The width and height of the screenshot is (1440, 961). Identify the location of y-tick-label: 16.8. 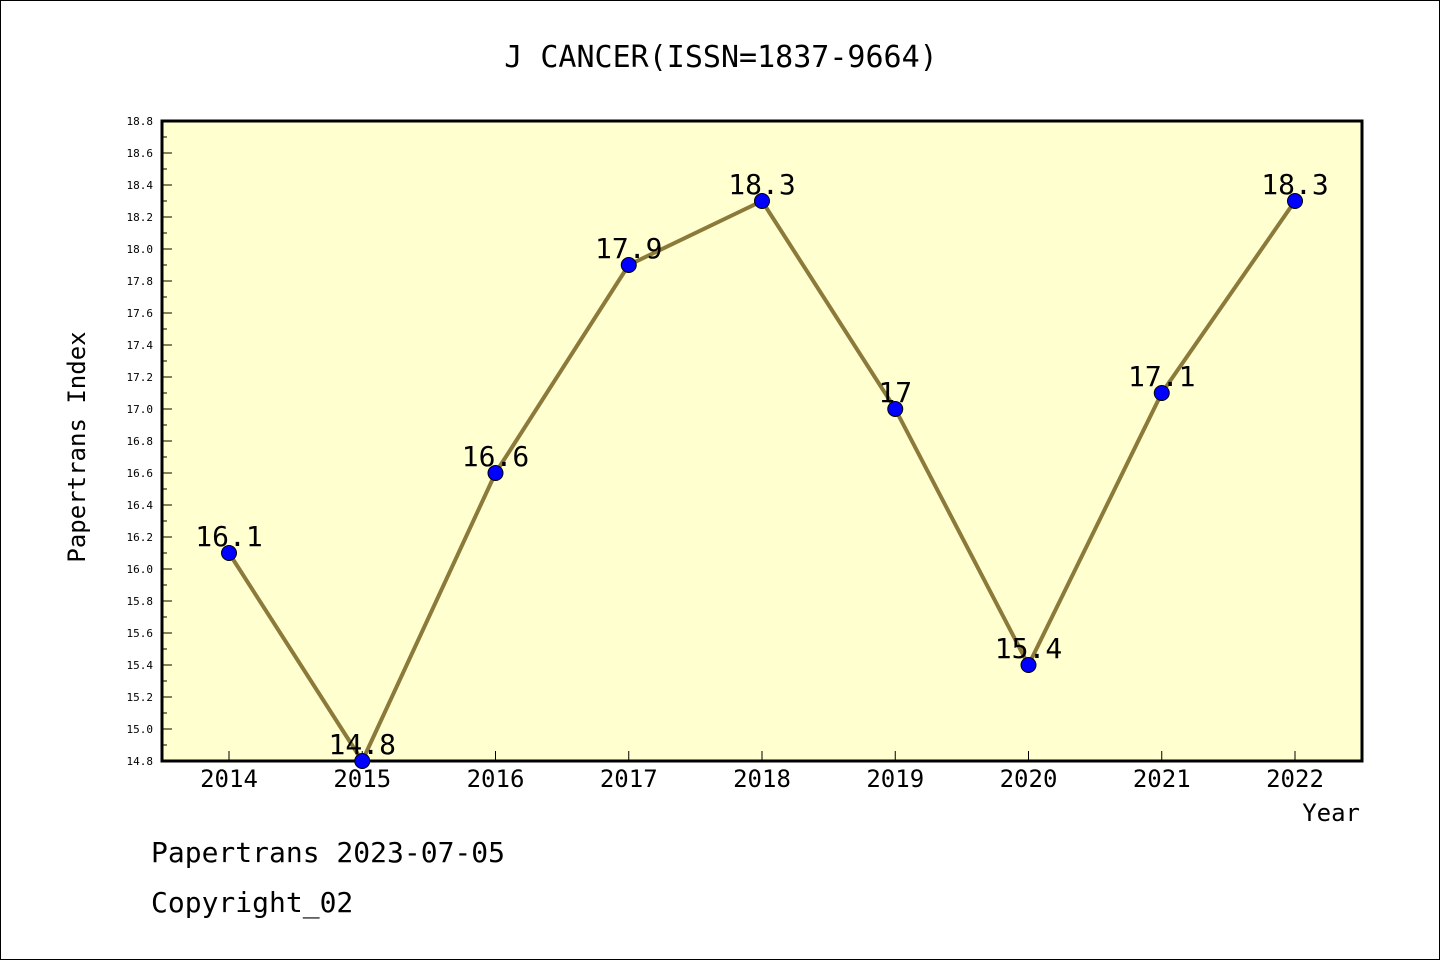
(140, 441).